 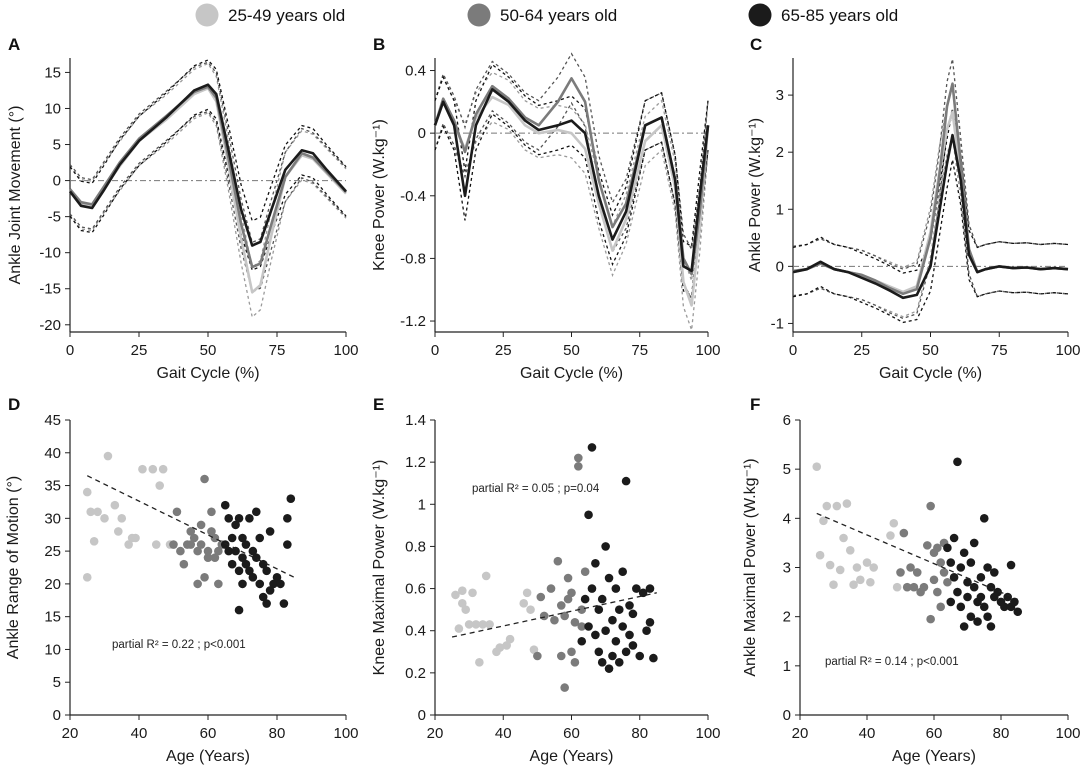 What do you see at coordinates (413, 196) in the screenshot?
I see `y-tick-label: -0.4` at bounding box center [413, 196].